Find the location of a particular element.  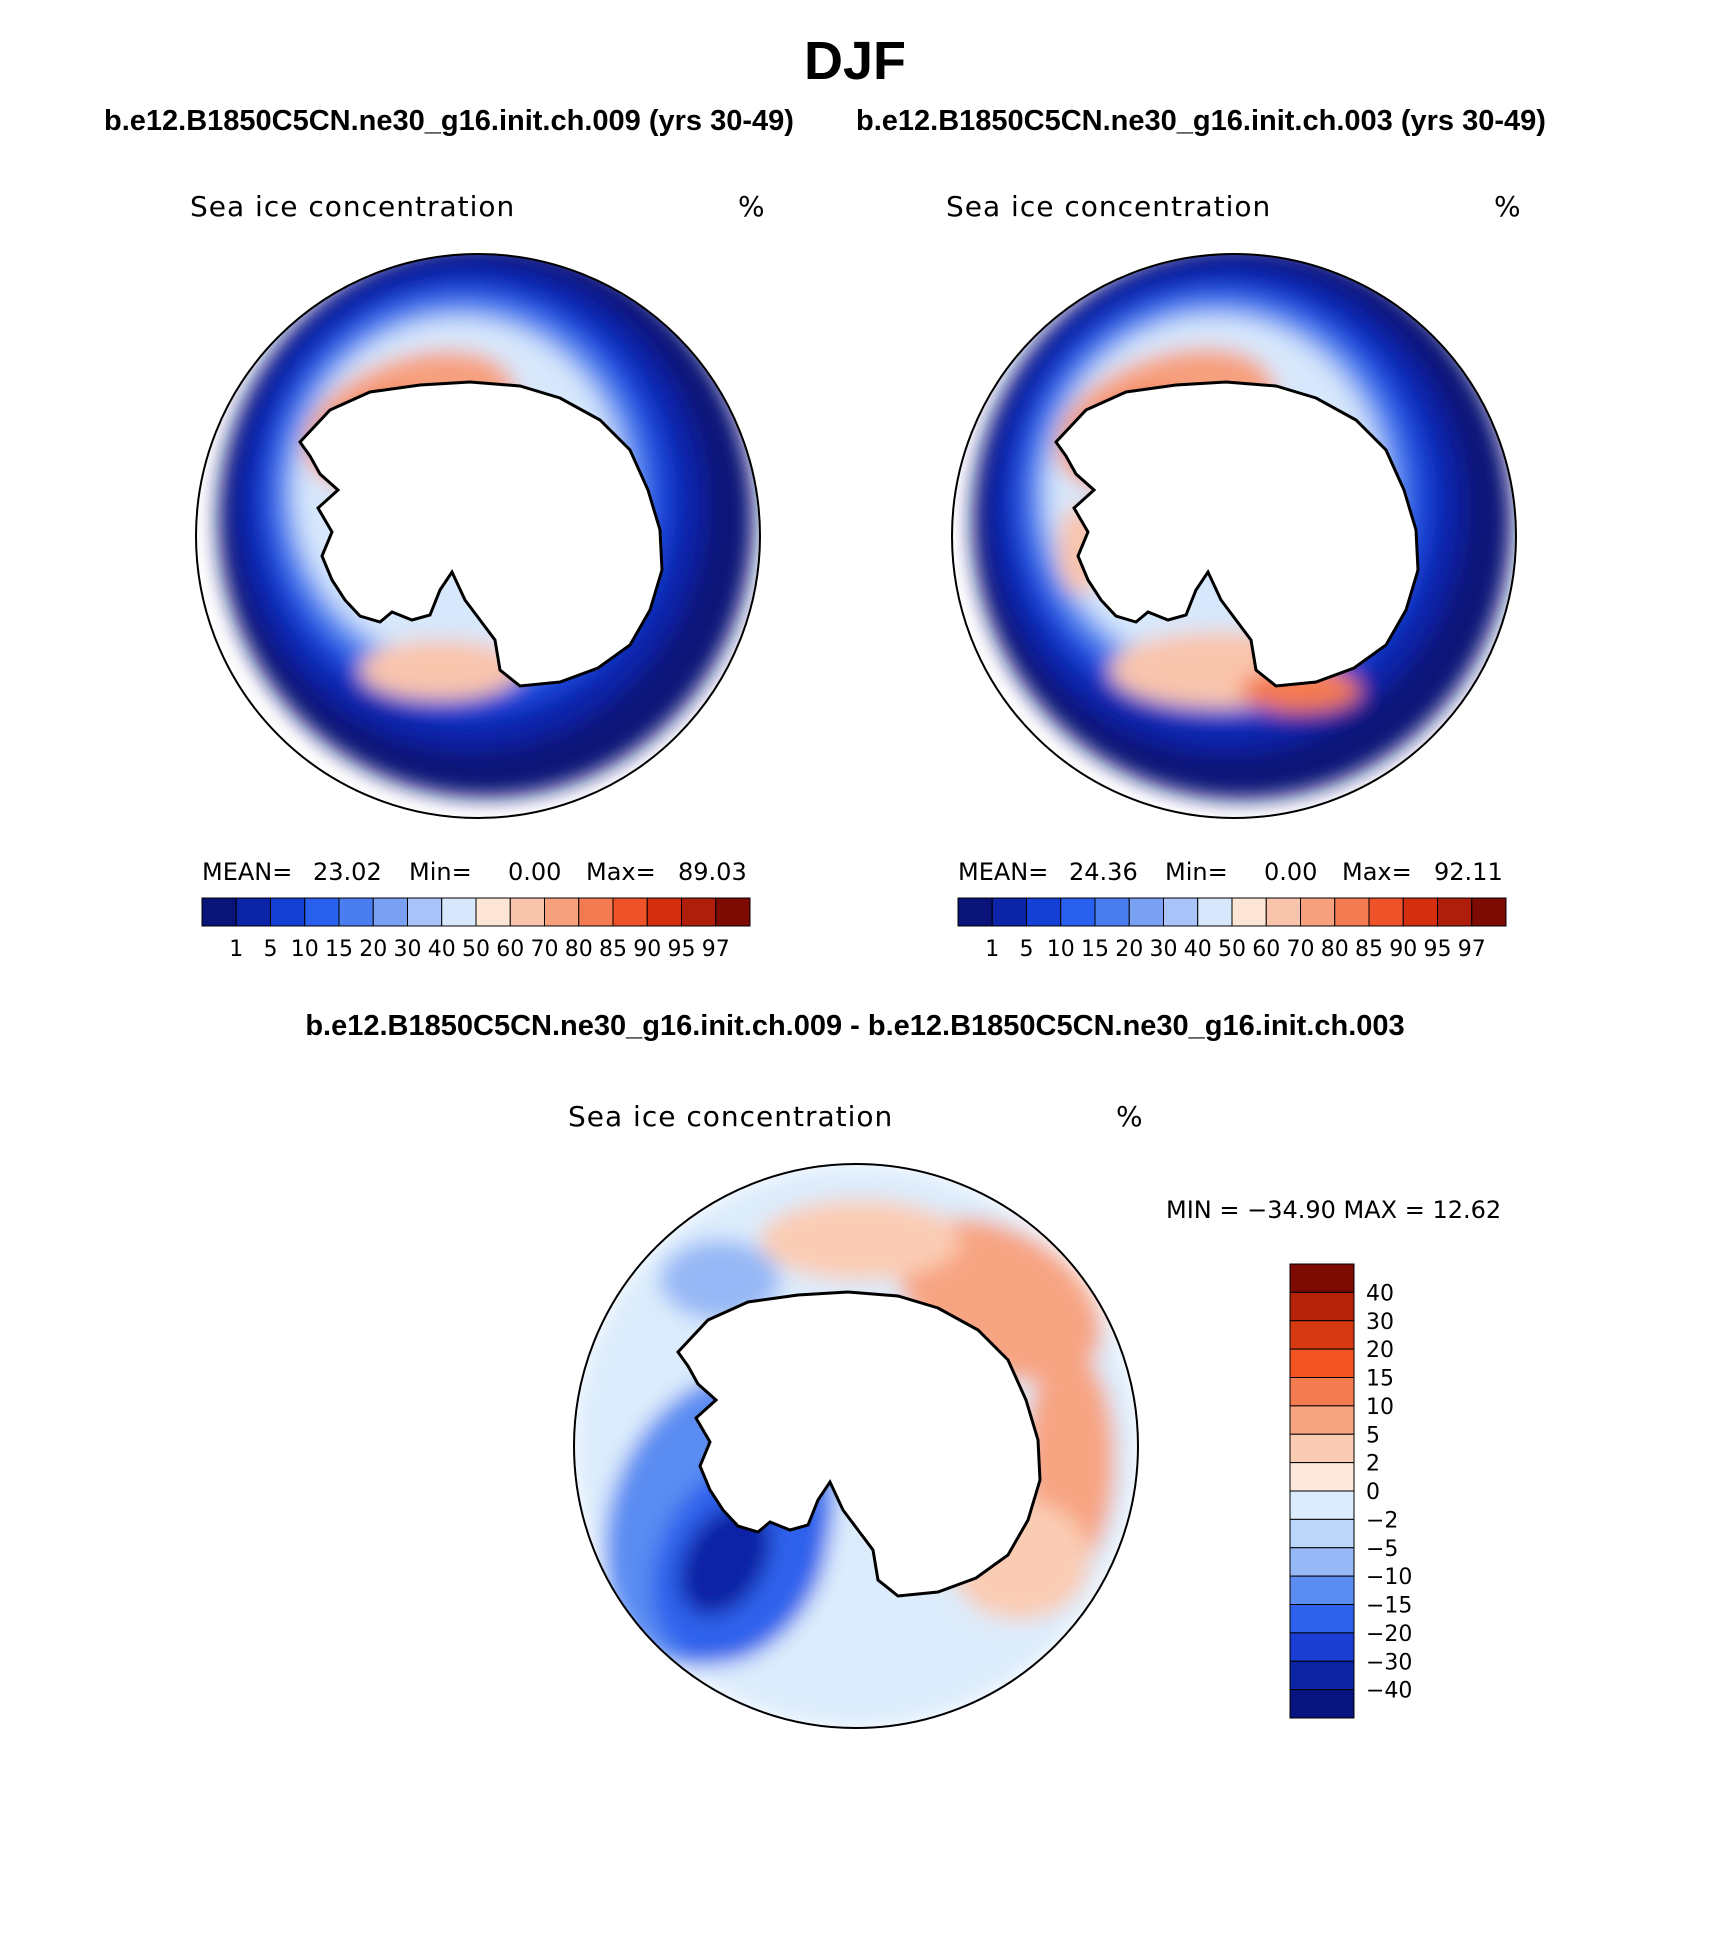

left-min-value: 0.00 is located at coordinates (535, 872).